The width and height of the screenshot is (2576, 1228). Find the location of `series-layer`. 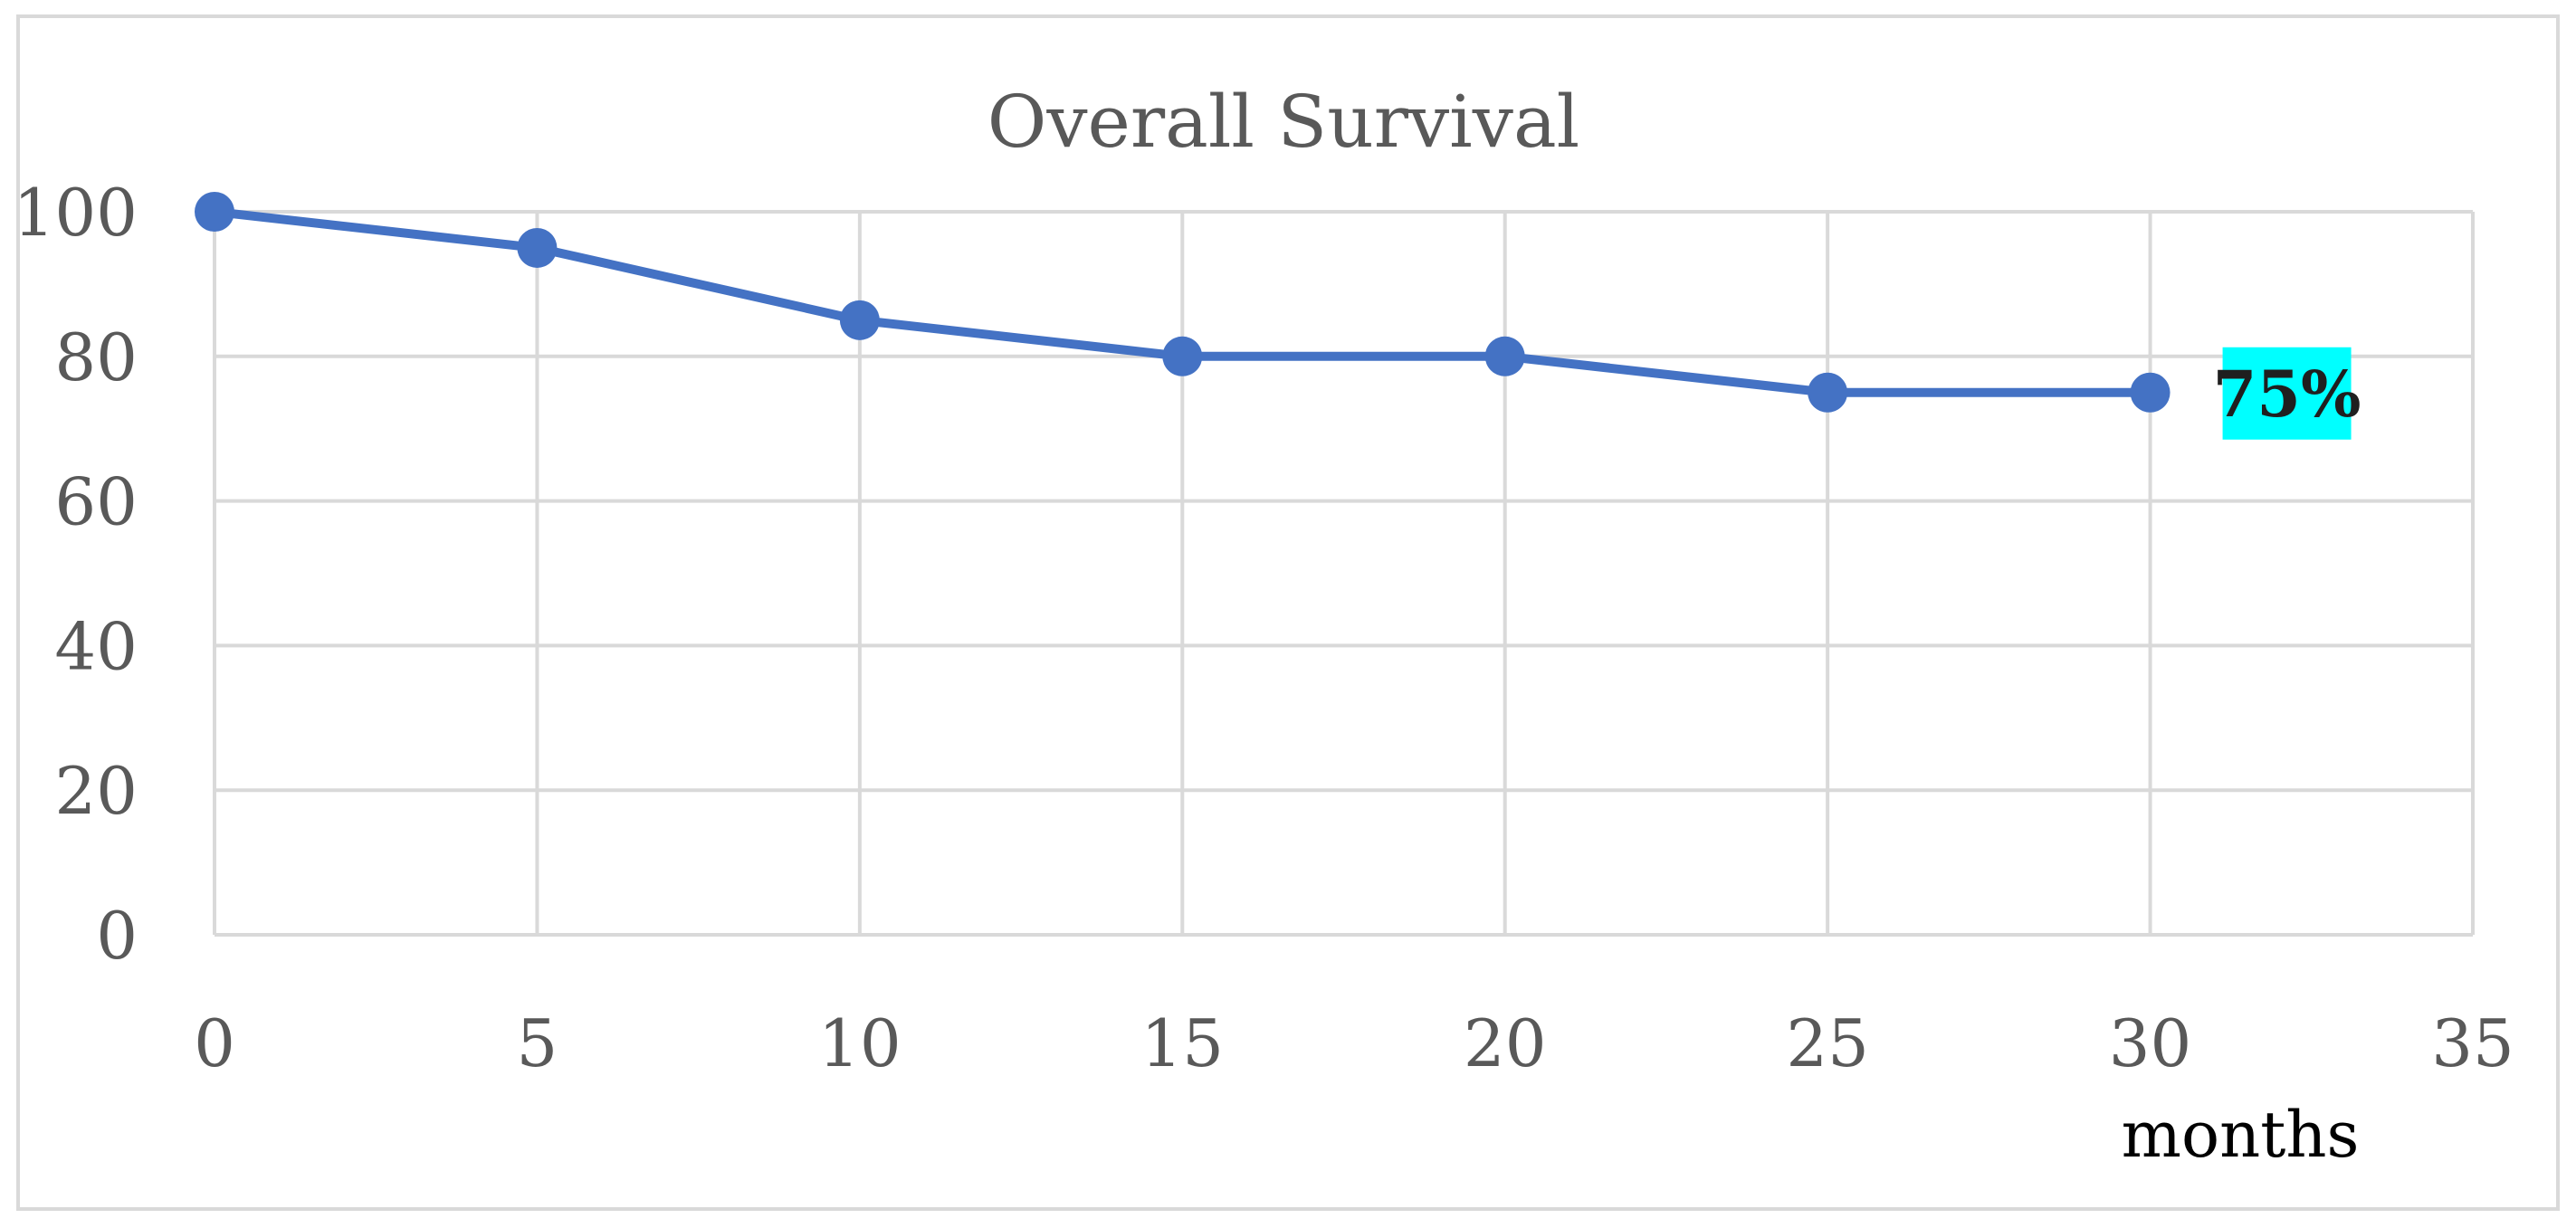

series-layer is located at coordinates (1183, 302).